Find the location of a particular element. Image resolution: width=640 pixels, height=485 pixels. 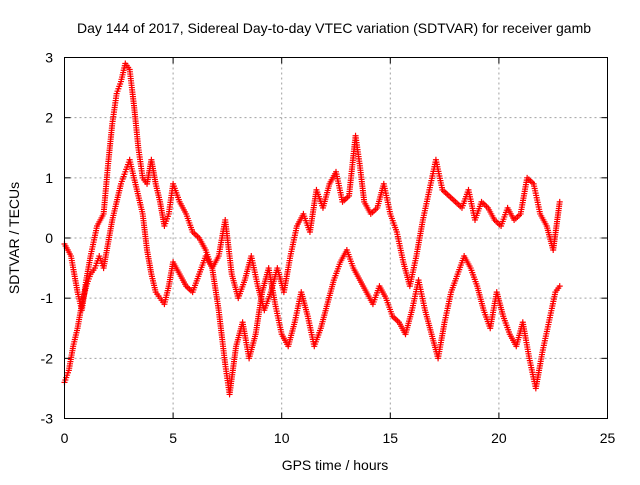

y-tick-label: 2 is located at coordinates (49, 118).